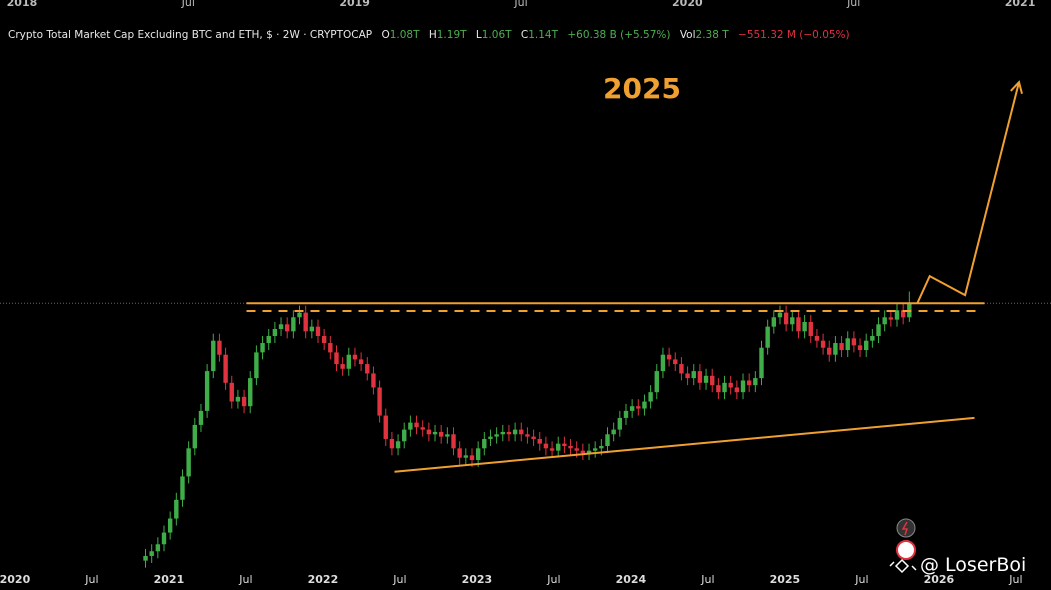  I want to click on x-tick-label: 2022, so click(323, 579).